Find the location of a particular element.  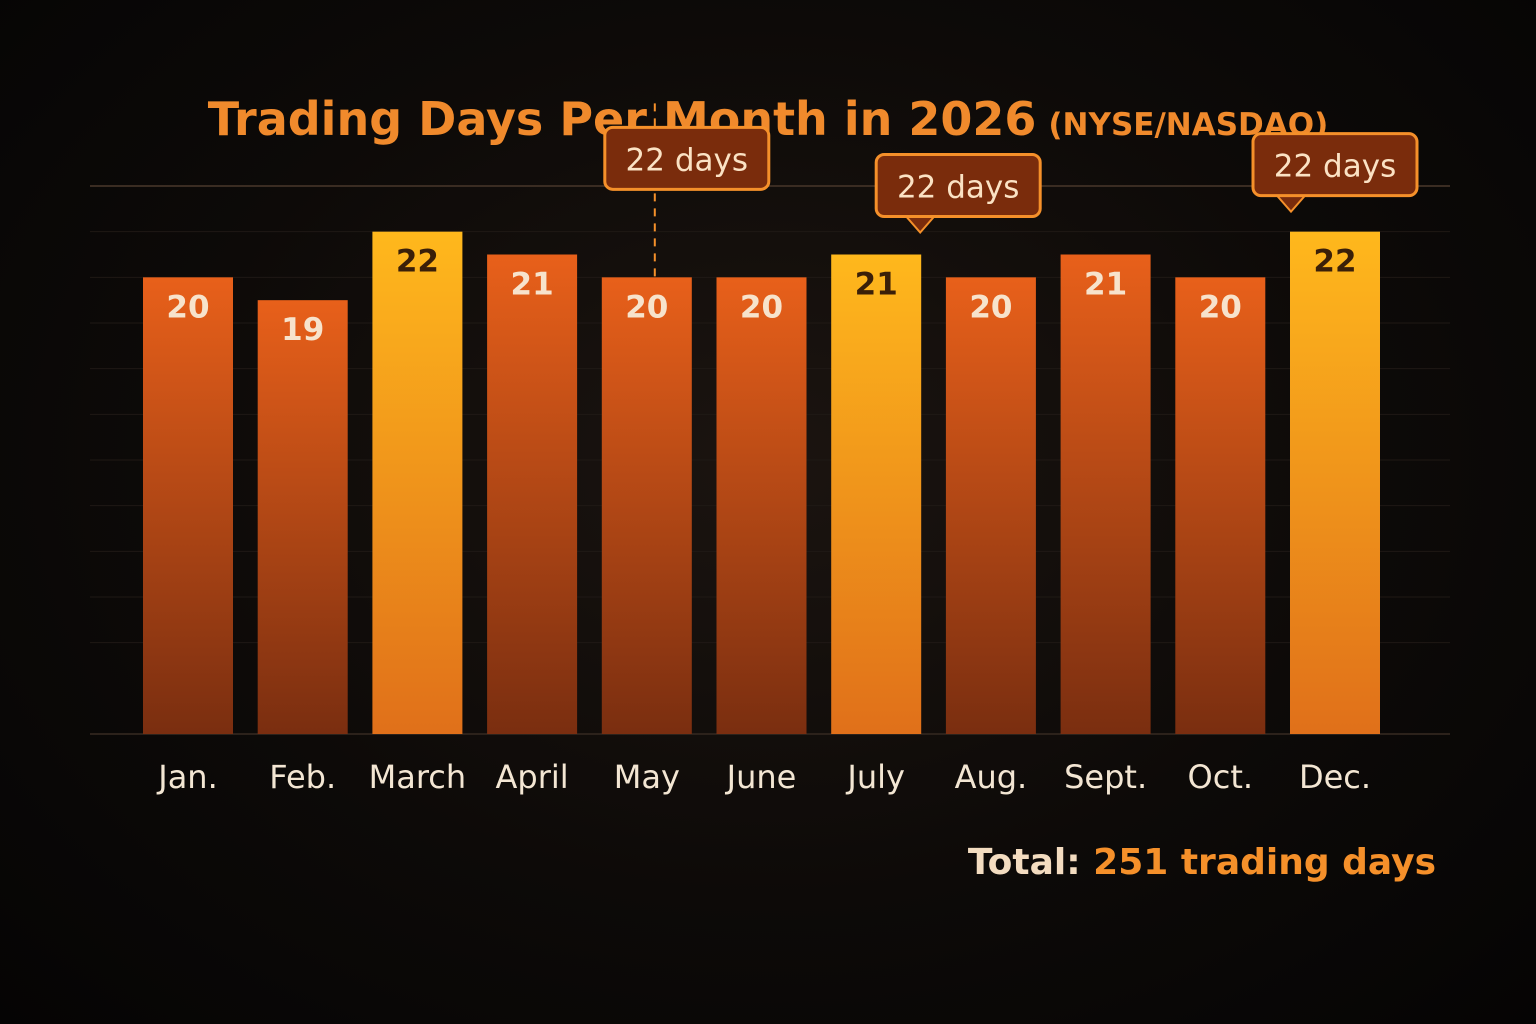

x-tick-label: Oct. is located at coordinates (1221, 777).